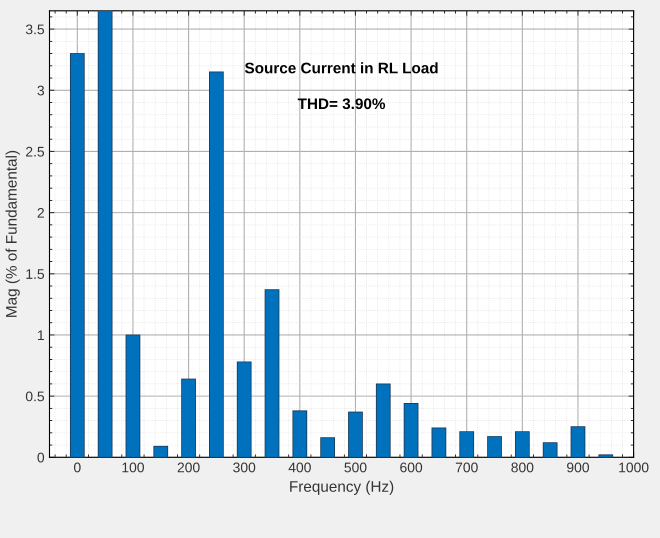 The image size is (660, 538). I want to click on x-tick-label: 800, so click(522, 467).